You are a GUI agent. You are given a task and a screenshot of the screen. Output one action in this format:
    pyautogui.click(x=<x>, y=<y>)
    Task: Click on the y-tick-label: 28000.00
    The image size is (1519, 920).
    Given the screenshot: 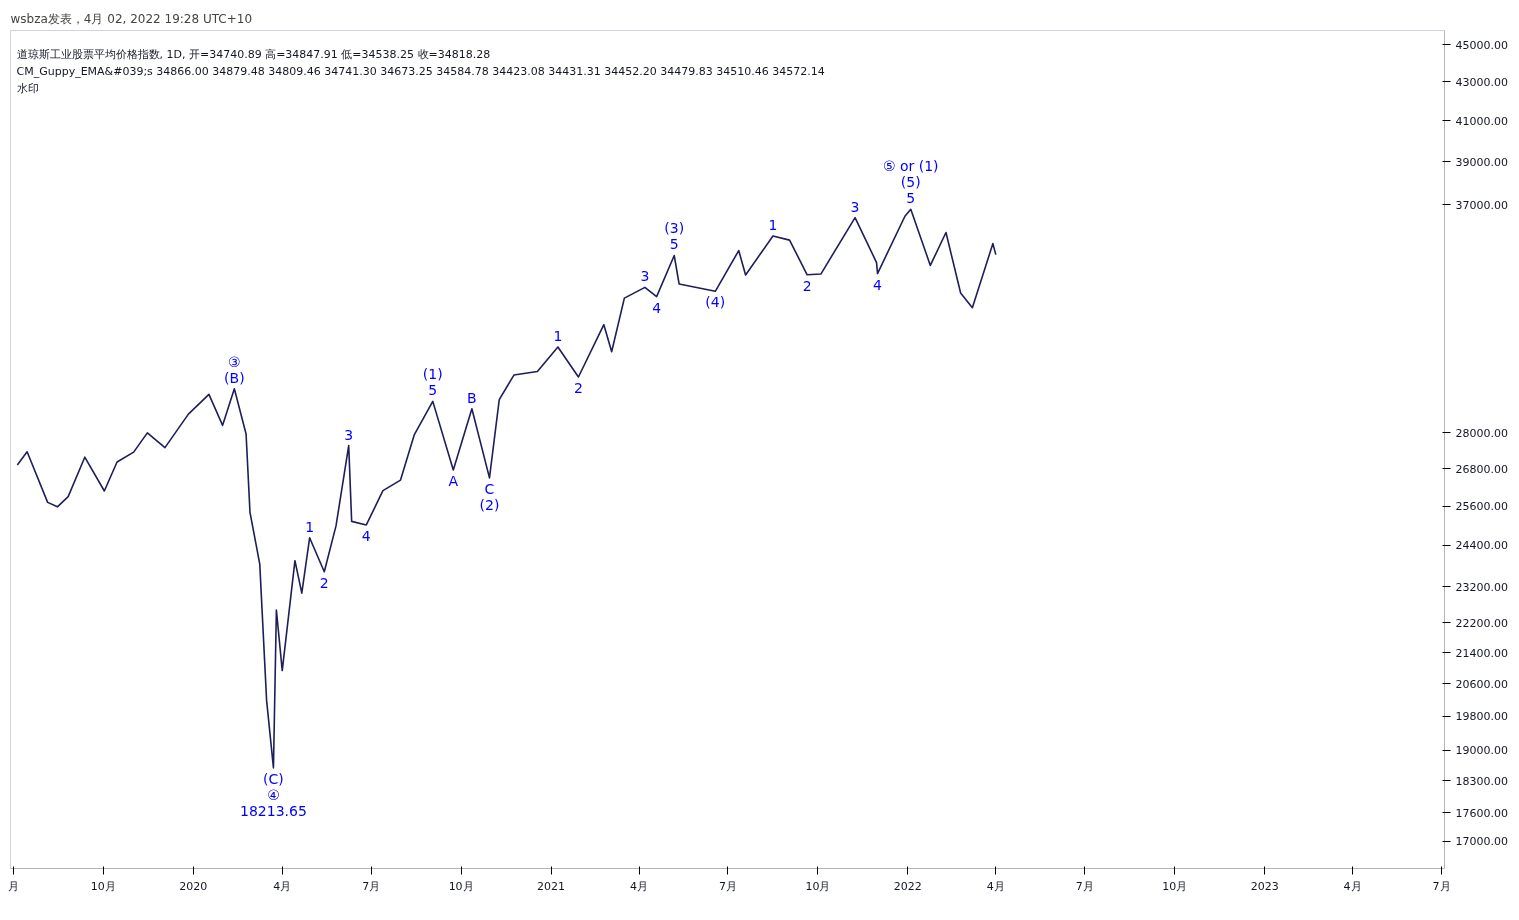 What is the action you would take?
    pyautogui.click(x=1481, y=433)
    